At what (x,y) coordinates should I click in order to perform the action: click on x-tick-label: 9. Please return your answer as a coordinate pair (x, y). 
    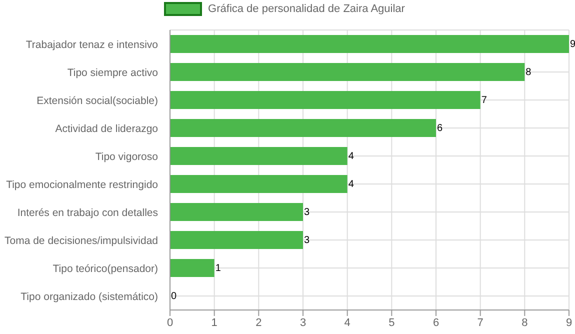
    Looking at the image, I should click on (569, 322).